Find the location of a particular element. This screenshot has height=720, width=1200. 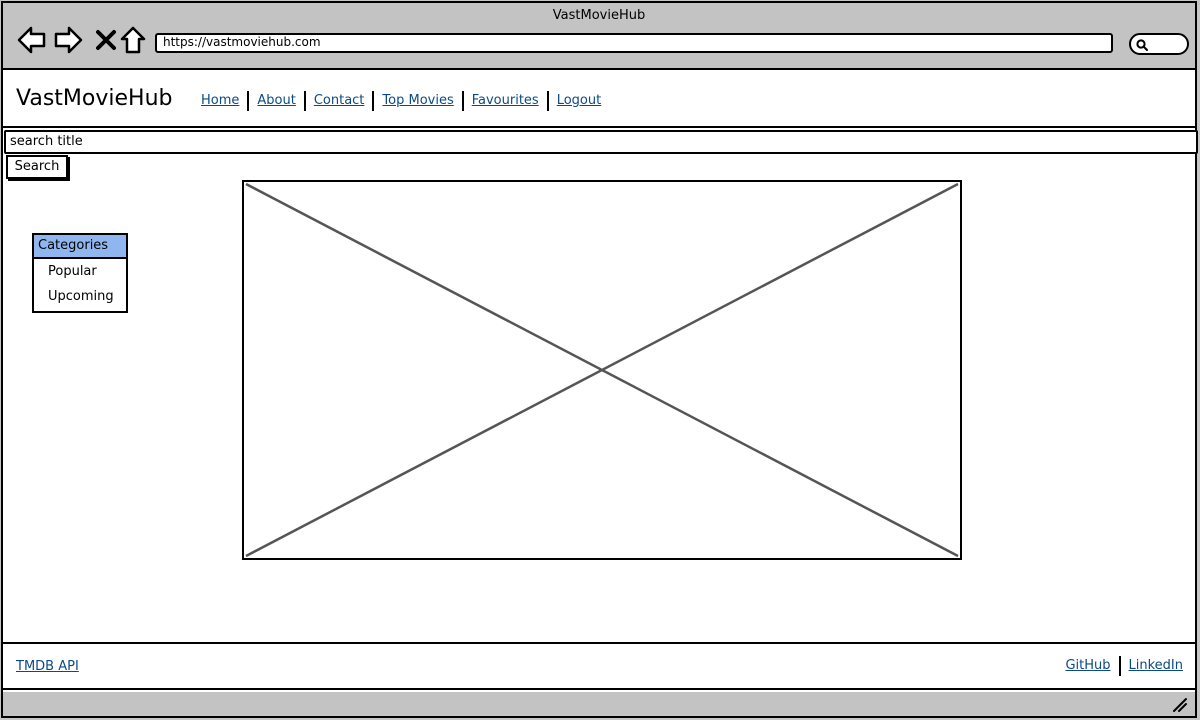

category-popular: Popular is located at coordinates (72, 271).